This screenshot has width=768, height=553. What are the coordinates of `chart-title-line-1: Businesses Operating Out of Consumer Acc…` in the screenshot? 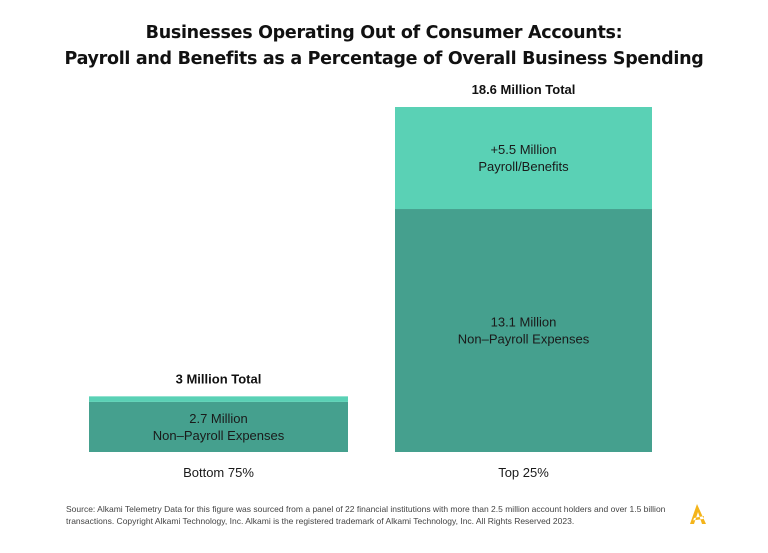 It's located at (384, 33).